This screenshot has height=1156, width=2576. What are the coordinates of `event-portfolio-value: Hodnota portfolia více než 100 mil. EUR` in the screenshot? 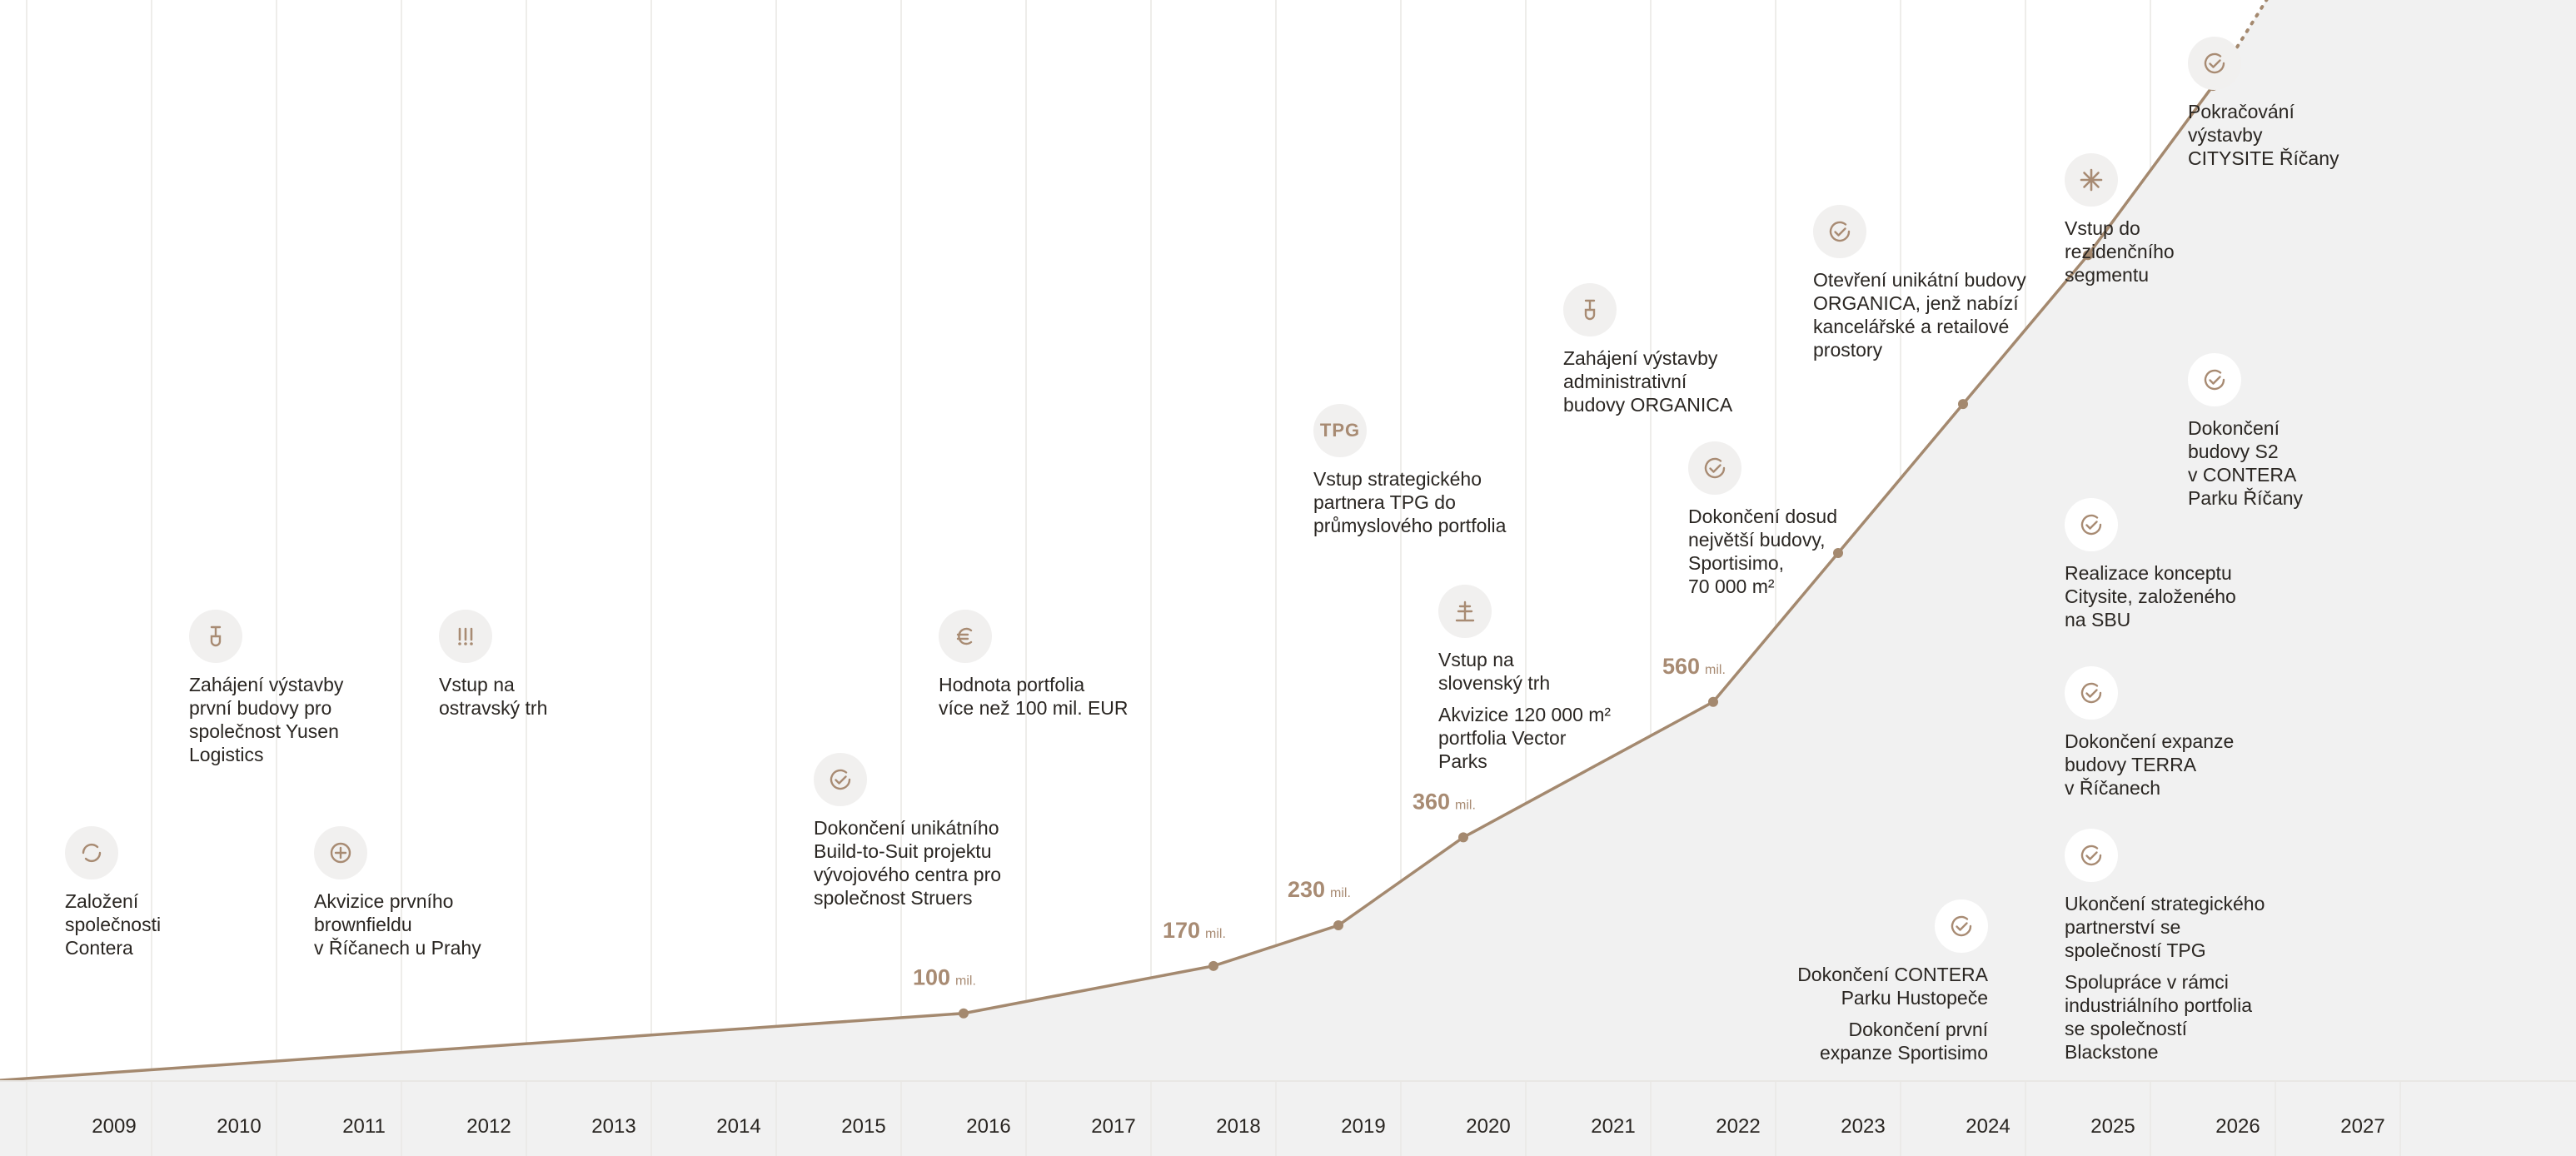 It's located at (1063, 665).